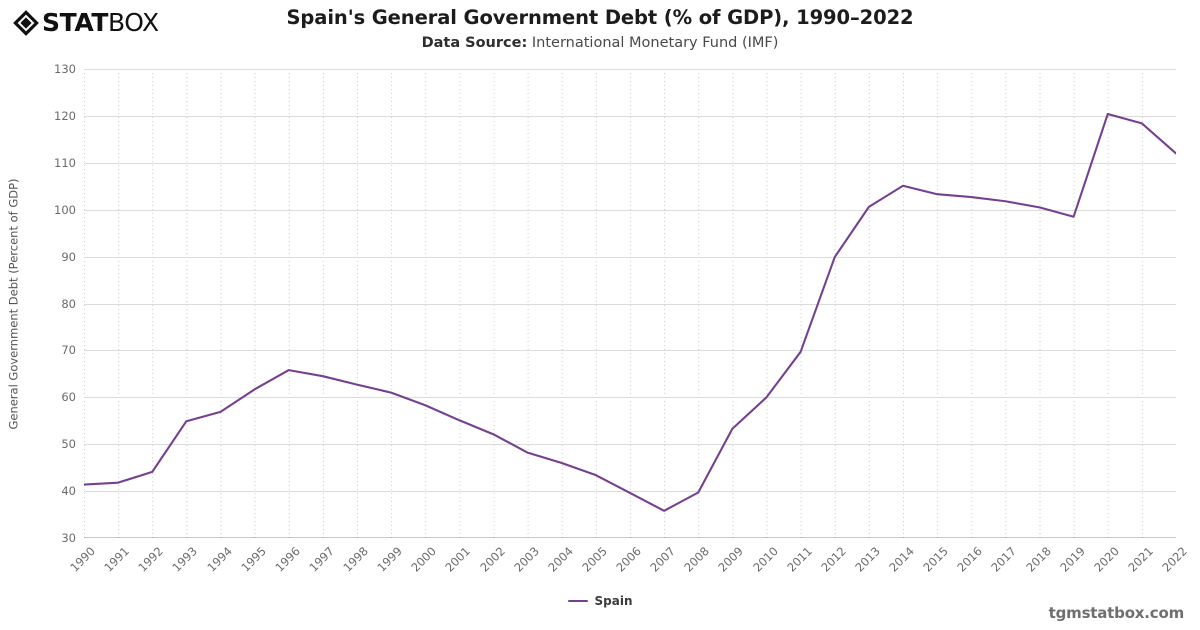 This screenshot has width=1200, height=630. Describe the element at coordinates (1174, 559) in the screenshot. I see `x-axis-tick: 2022` at that location.